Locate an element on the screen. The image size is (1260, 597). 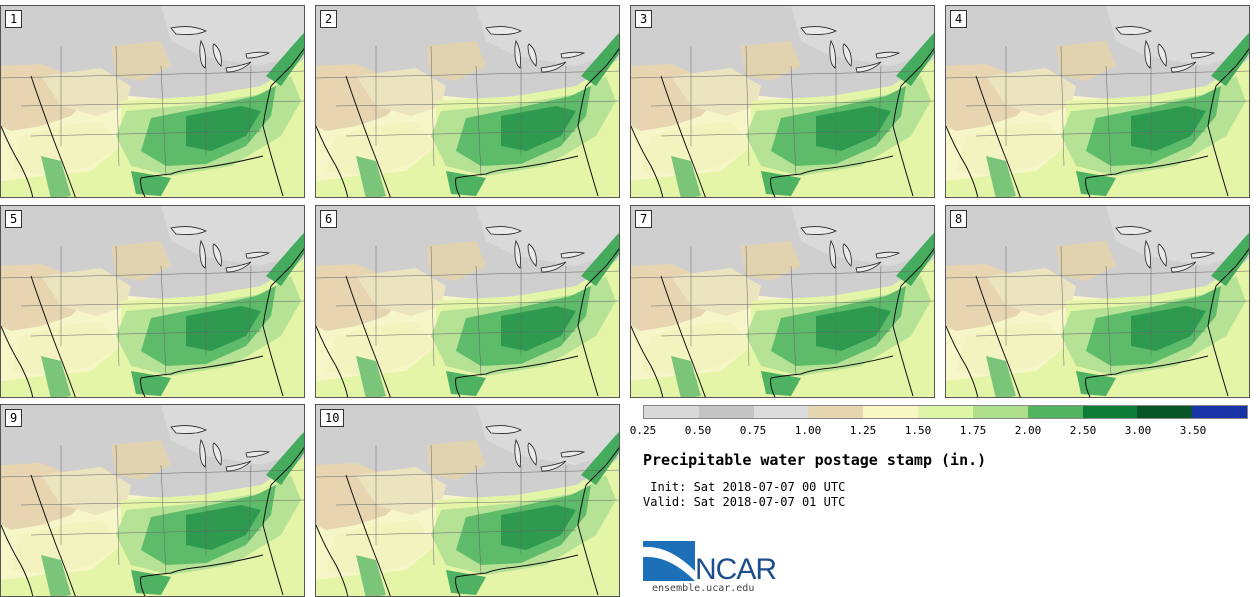
ncar-logo-icon is located at coordinates (669, 561).